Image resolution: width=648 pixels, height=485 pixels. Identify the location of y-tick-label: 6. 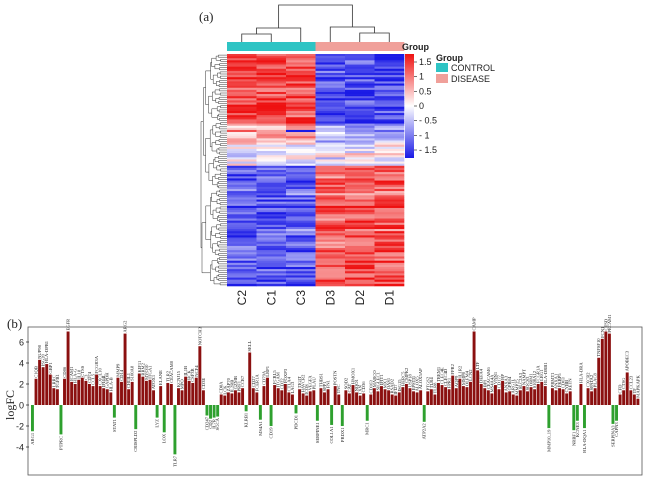
(21, 343).